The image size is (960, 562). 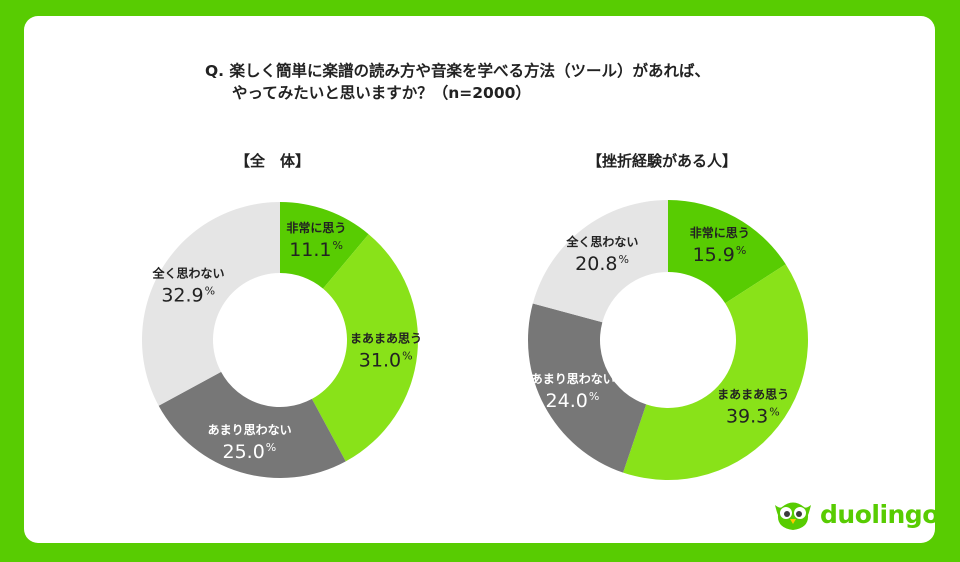 I want to click on chart-title-all: 【全 体】, so click(x=273, y=161).